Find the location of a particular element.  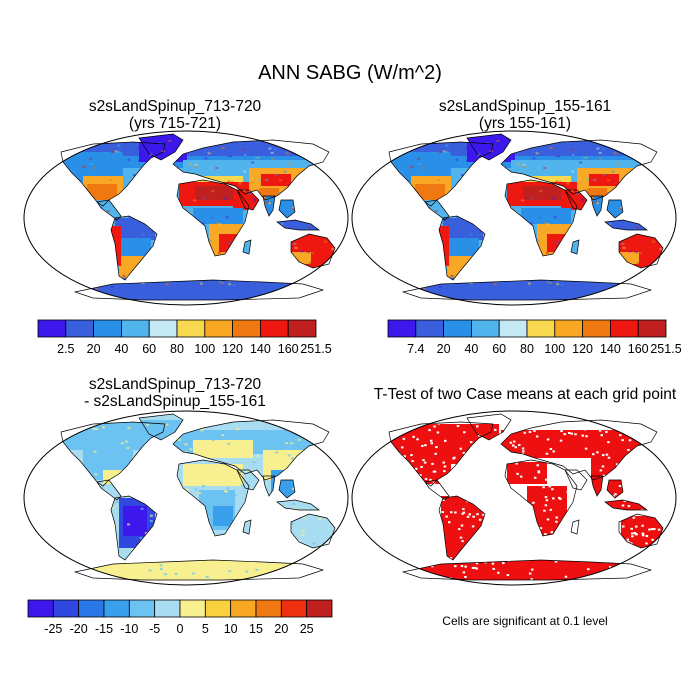

diff-colorbar: -25 -20 -15 -10 -5 0 5 10 15 20 25 is located at coordinates (180, 617).